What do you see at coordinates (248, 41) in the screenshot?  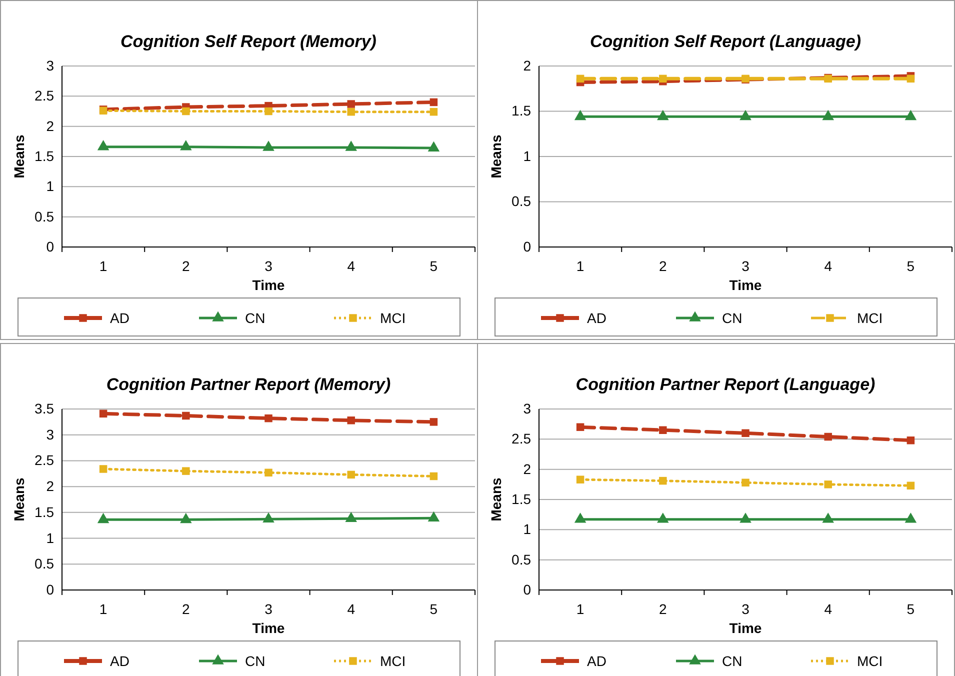 I see `chart-title: Cognition Self Report (Memory)` at bounding box center [248, 41].